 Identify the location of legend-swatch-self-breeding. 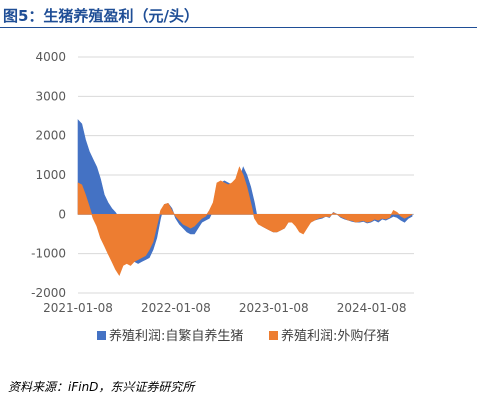
(101, 335).